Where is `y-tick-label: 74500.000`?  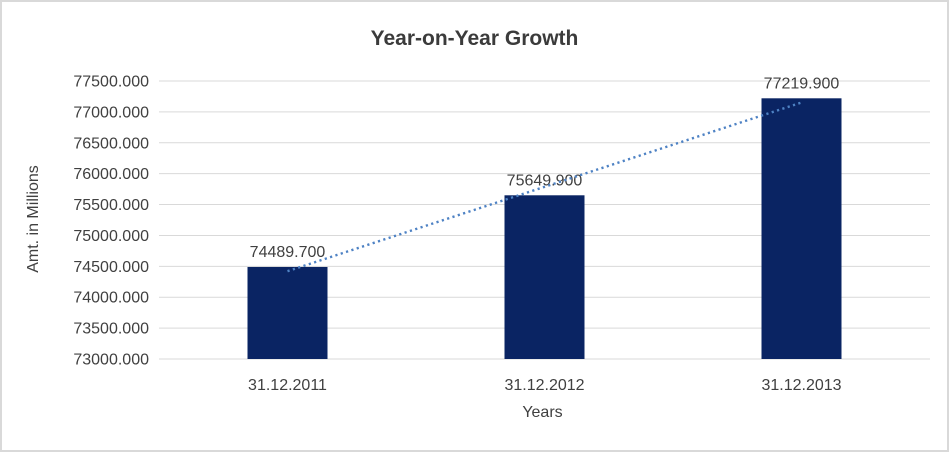
y-tick-label: 74500.000 is located at coordinates (111, 267).